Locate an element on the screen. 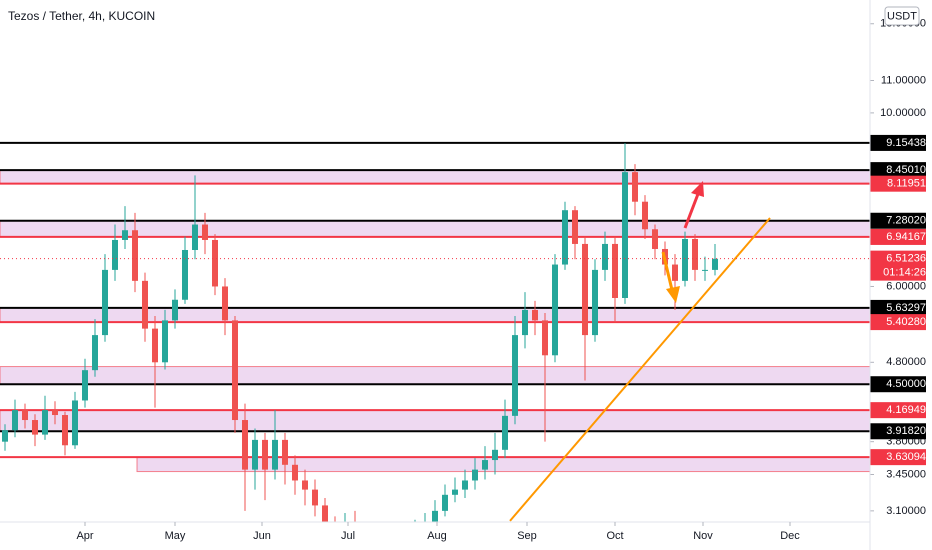 This screenshot has width=932, height=550. level-label: 4.50000 is located at coordinates (906, 384).